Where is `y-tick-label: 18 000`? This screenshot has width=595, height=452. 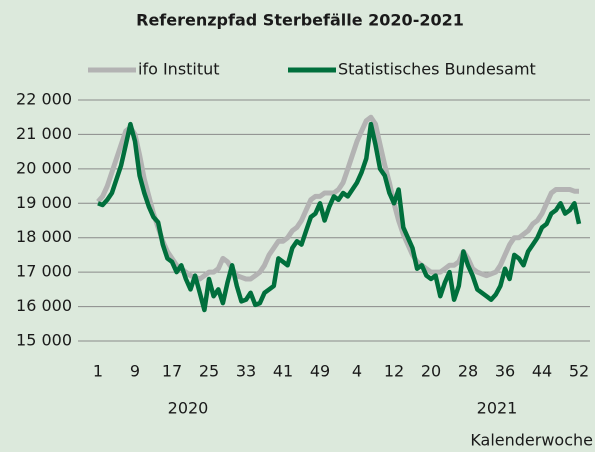 y-tick-label: 18 000 is located at coordinates (44, 236).